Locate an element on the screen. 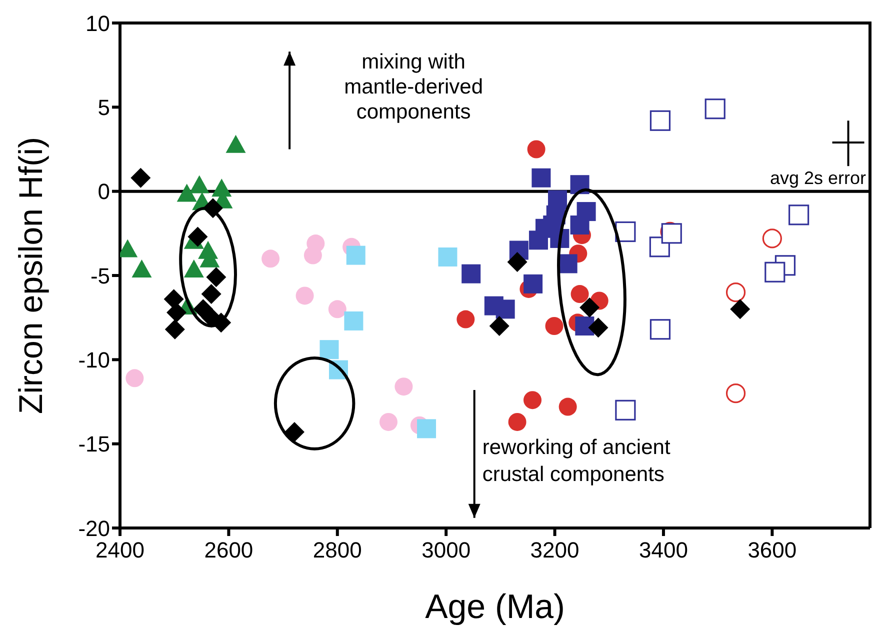  x-tick-label: 3000 is located at coordinates (446, 550).